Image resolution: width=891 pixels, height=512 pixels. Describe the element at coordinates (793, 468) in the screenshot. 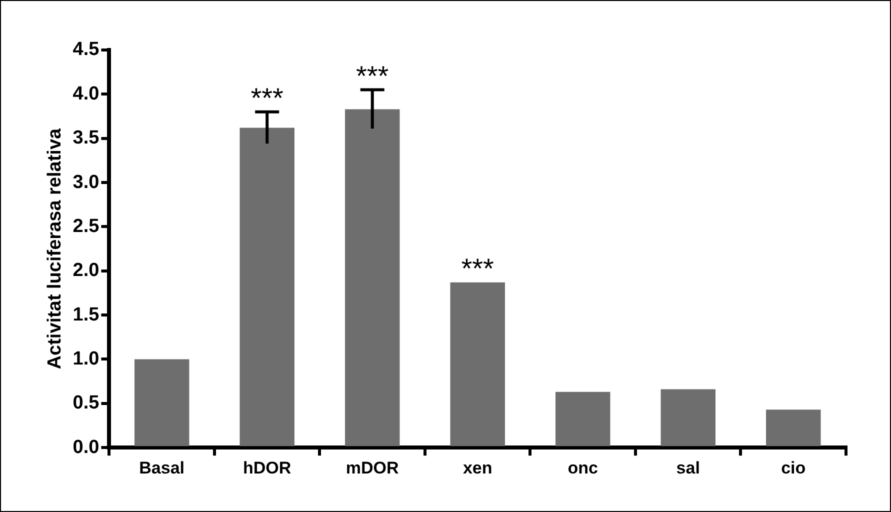

I see `x-tick-label: cio` at that location.